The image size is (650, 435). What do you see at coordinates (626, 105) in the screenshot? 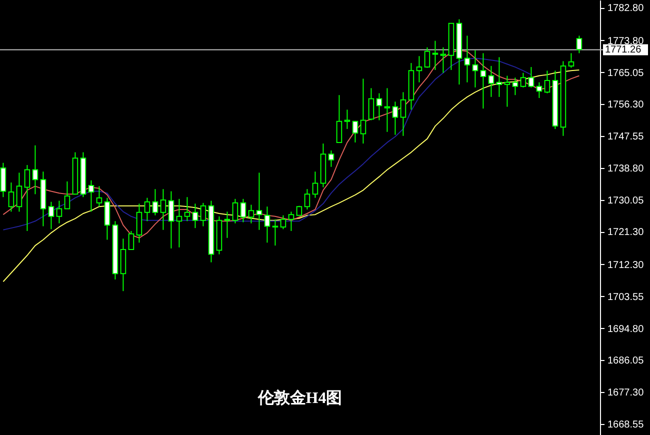
I see `y-tick-label: 1756.30` at bounding box center [626, 105].